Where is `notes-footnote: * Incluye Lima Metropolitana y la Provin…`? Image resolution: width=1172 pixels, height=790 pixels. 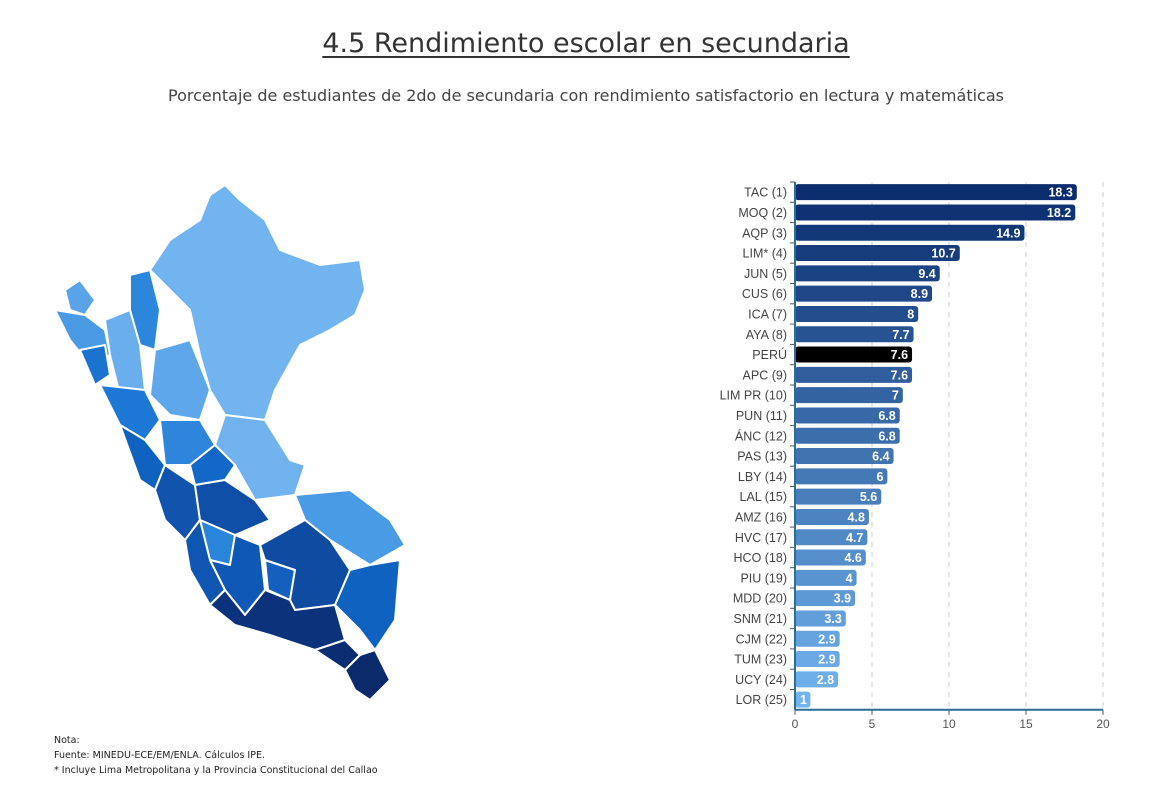
notes-footnote: * Incluye Lima Metropolitana y la Provin… is located at coordinates (216, 770).